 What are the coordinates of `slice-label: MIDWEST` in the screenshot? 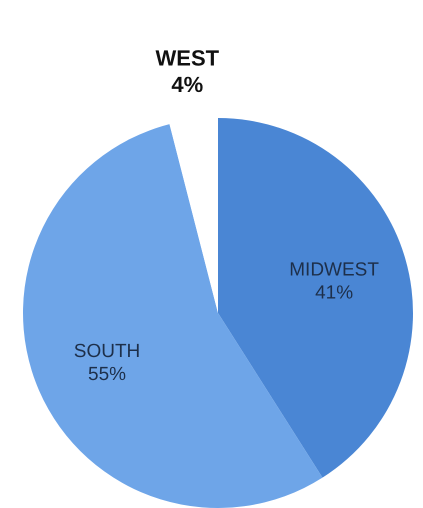 It's located at (334, 269).